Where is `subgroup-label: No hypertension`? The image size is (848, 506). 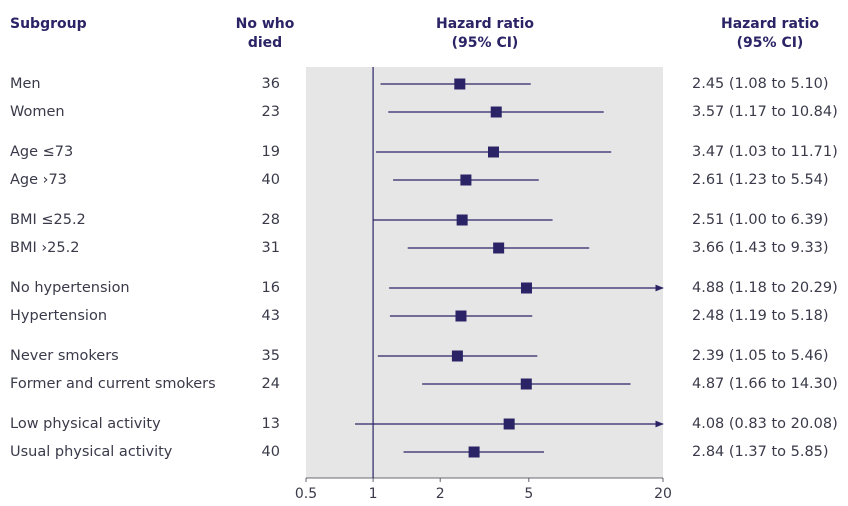 subgroup-label: No hypertension is located at coordinates (70, 288).